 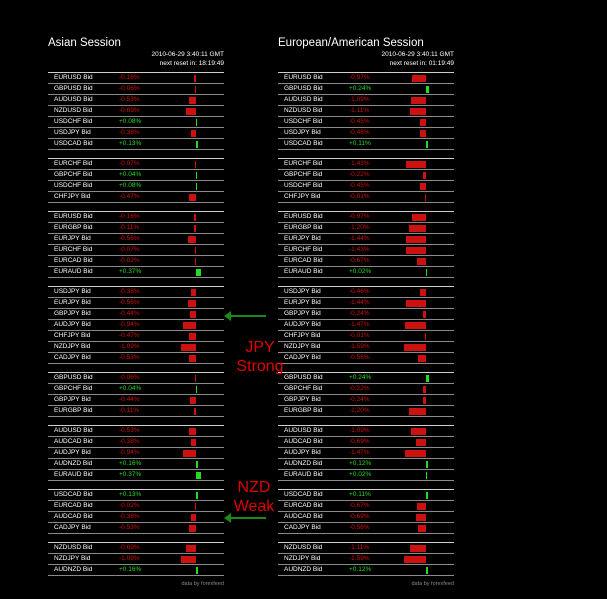 What do you see at coordinates (359, 324) in the screenshot?
I see `change-value: -1.47%` at bounding box center [359, 324].